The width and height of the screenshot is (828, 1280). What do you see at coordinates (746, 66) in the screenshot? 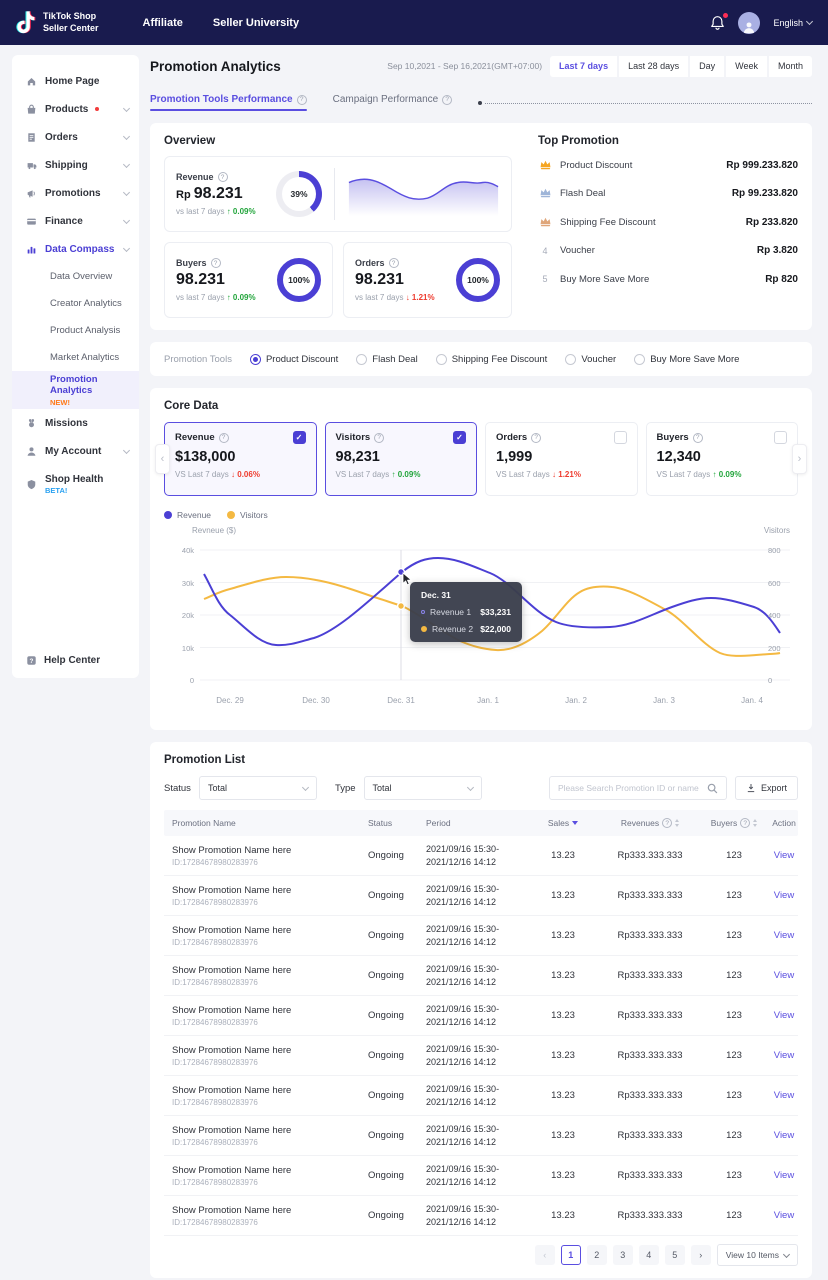
I see `range-button-week: Week` at bounding box center [746, 66].